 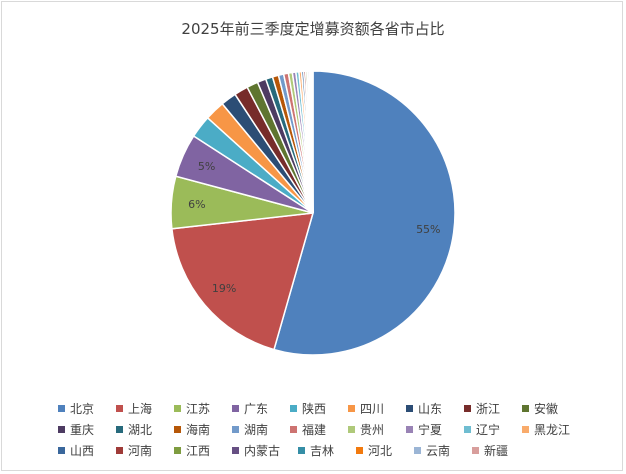 I want to click on legend-item: 广东, so click(x=261, y=408).